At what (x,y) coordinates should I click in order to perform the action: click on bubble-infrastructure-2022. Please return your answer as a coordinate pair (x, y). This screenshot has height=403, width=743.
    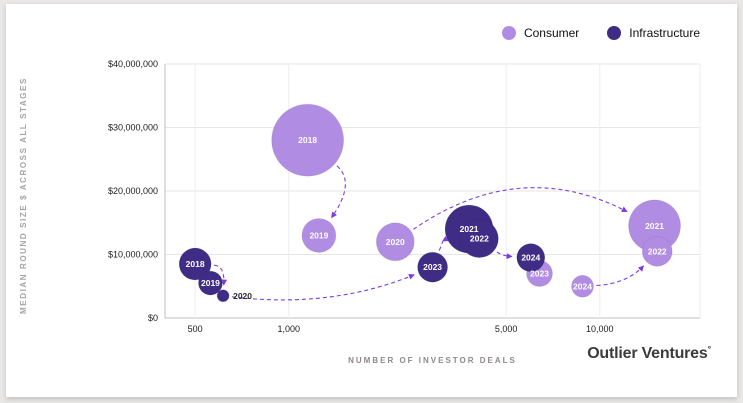
    Looking at the image, I should click on (479, 239).